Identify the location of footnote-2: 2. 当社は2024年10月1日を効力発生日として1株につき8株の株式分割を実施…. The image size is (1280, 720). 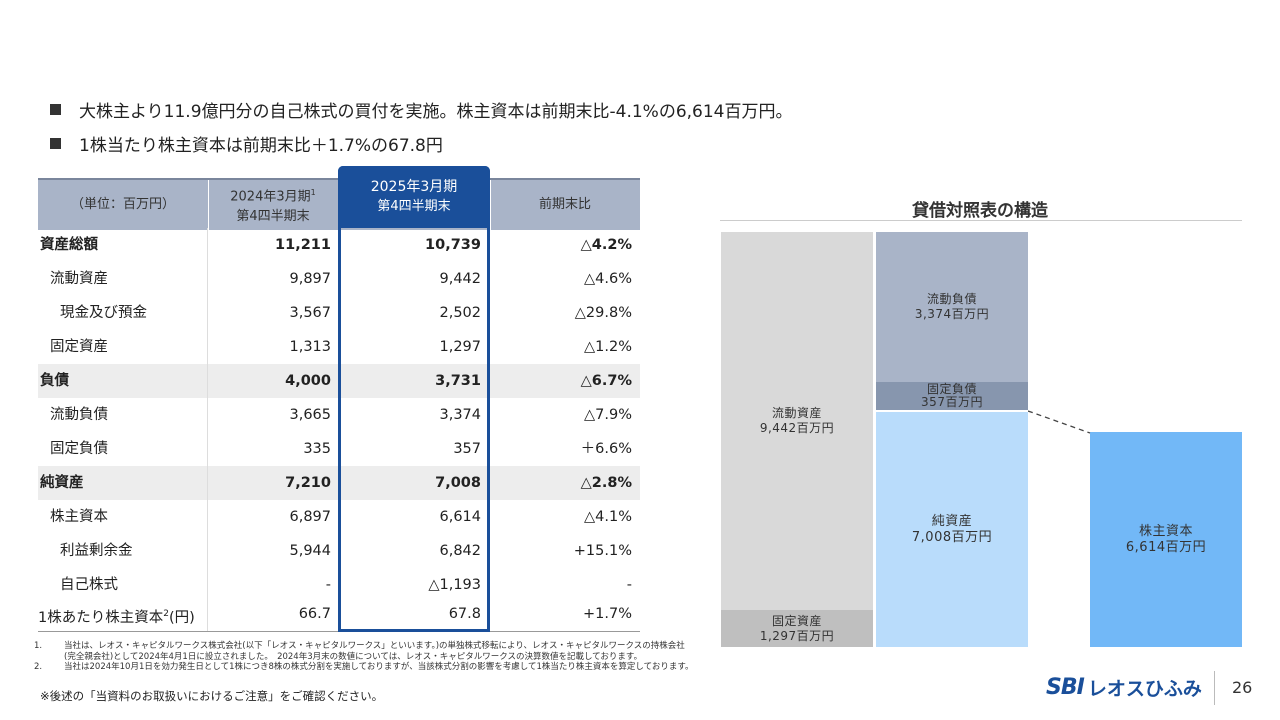
(364, 667).